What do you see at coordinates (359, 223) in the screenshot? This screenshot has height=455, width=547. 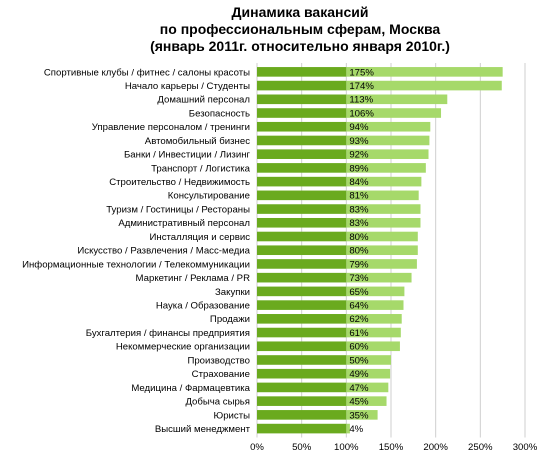 I see `value-label-11: 83%` at bounding box center [359, 223].